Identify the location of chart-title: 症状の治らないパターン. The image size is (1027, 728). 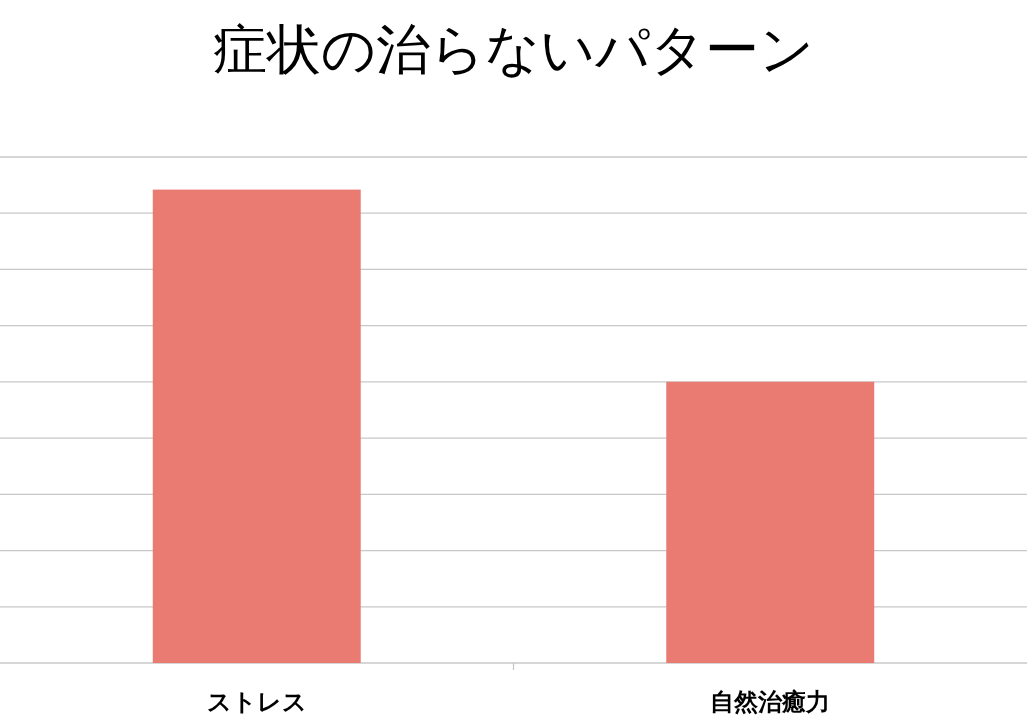
(513, 49).